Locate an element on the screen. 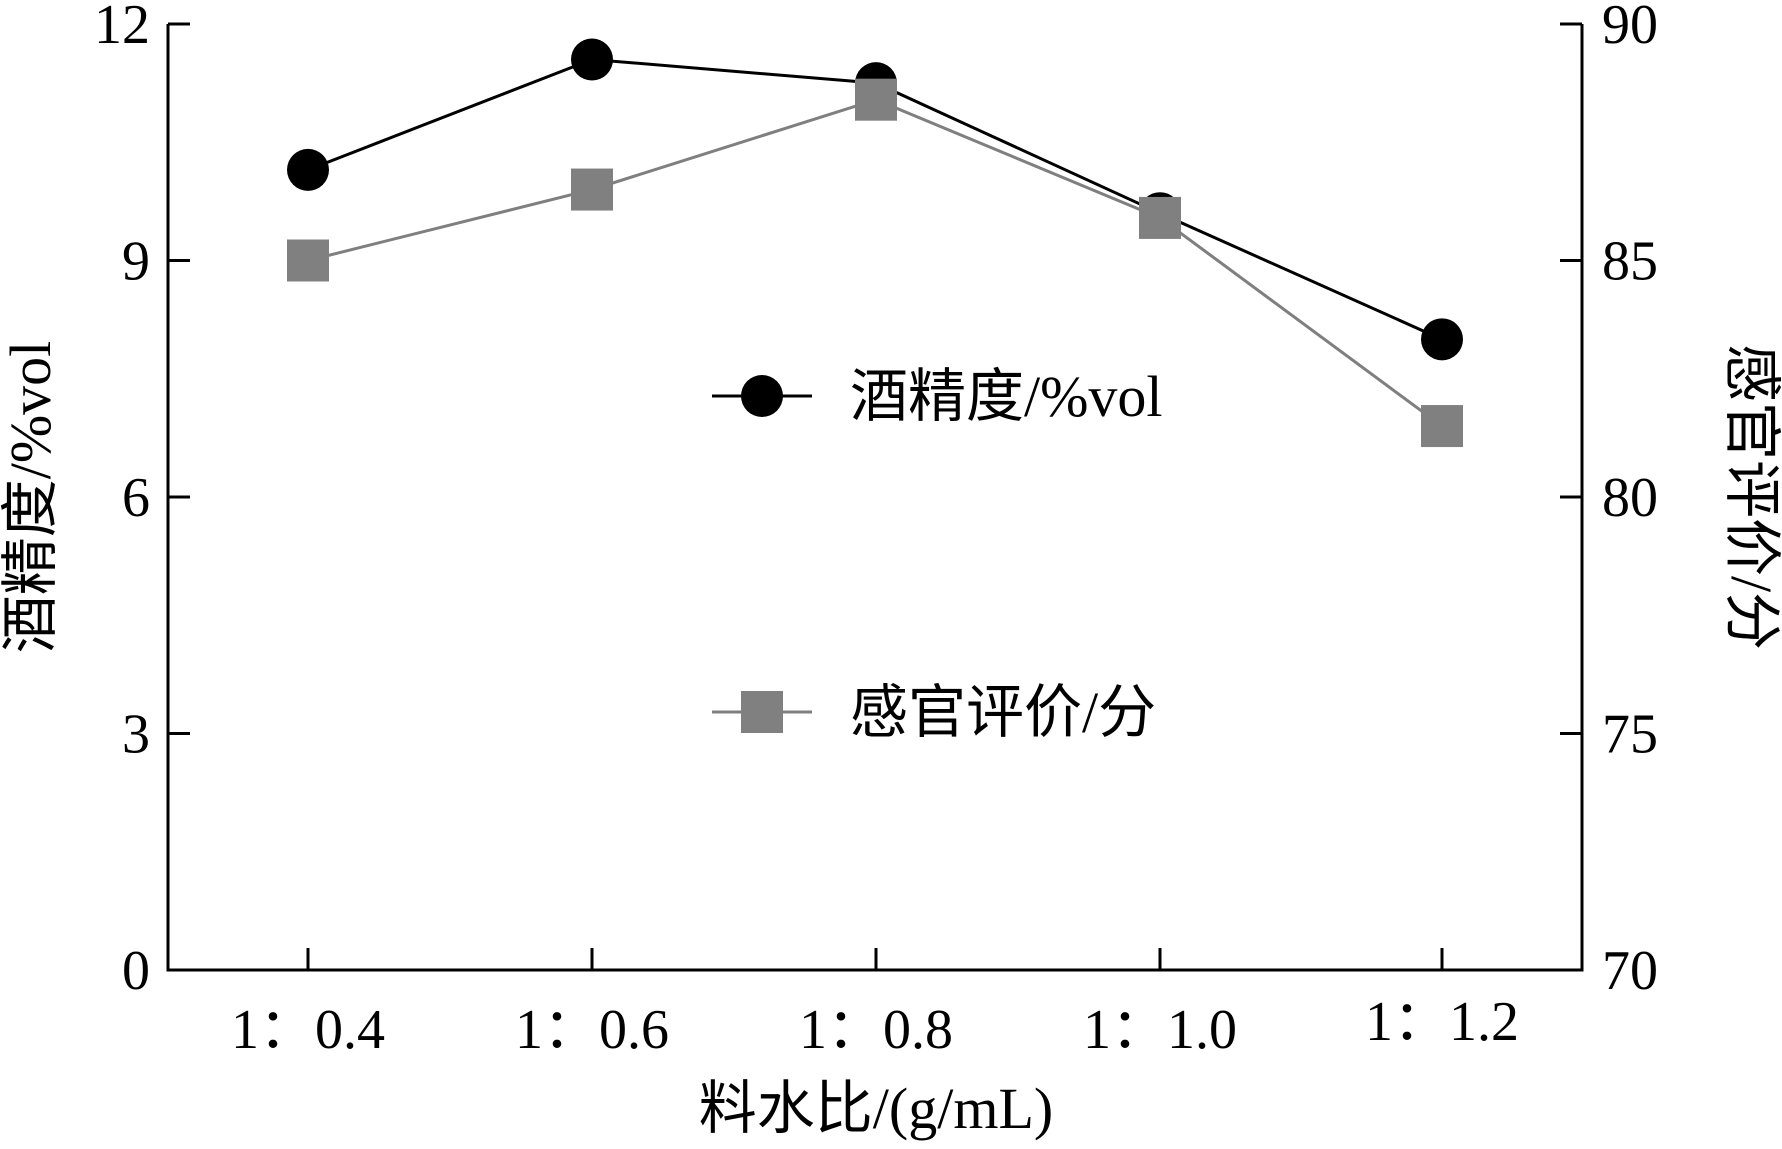 The image size is (1782, 1149). y-left-tick-label: 0 is located at coordinates (136, 971).